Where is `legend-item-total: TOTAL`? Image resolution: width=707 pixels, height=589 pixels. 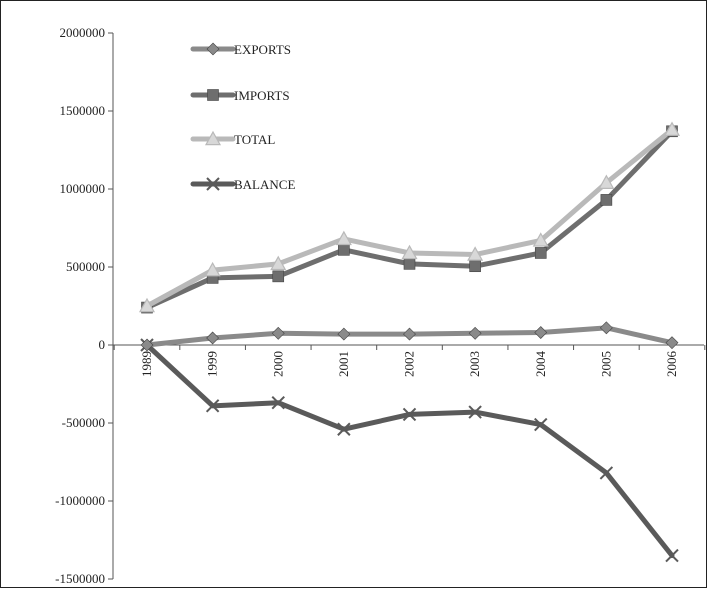 legend-item-total: TOTAL is located at coordinates (232, 138).